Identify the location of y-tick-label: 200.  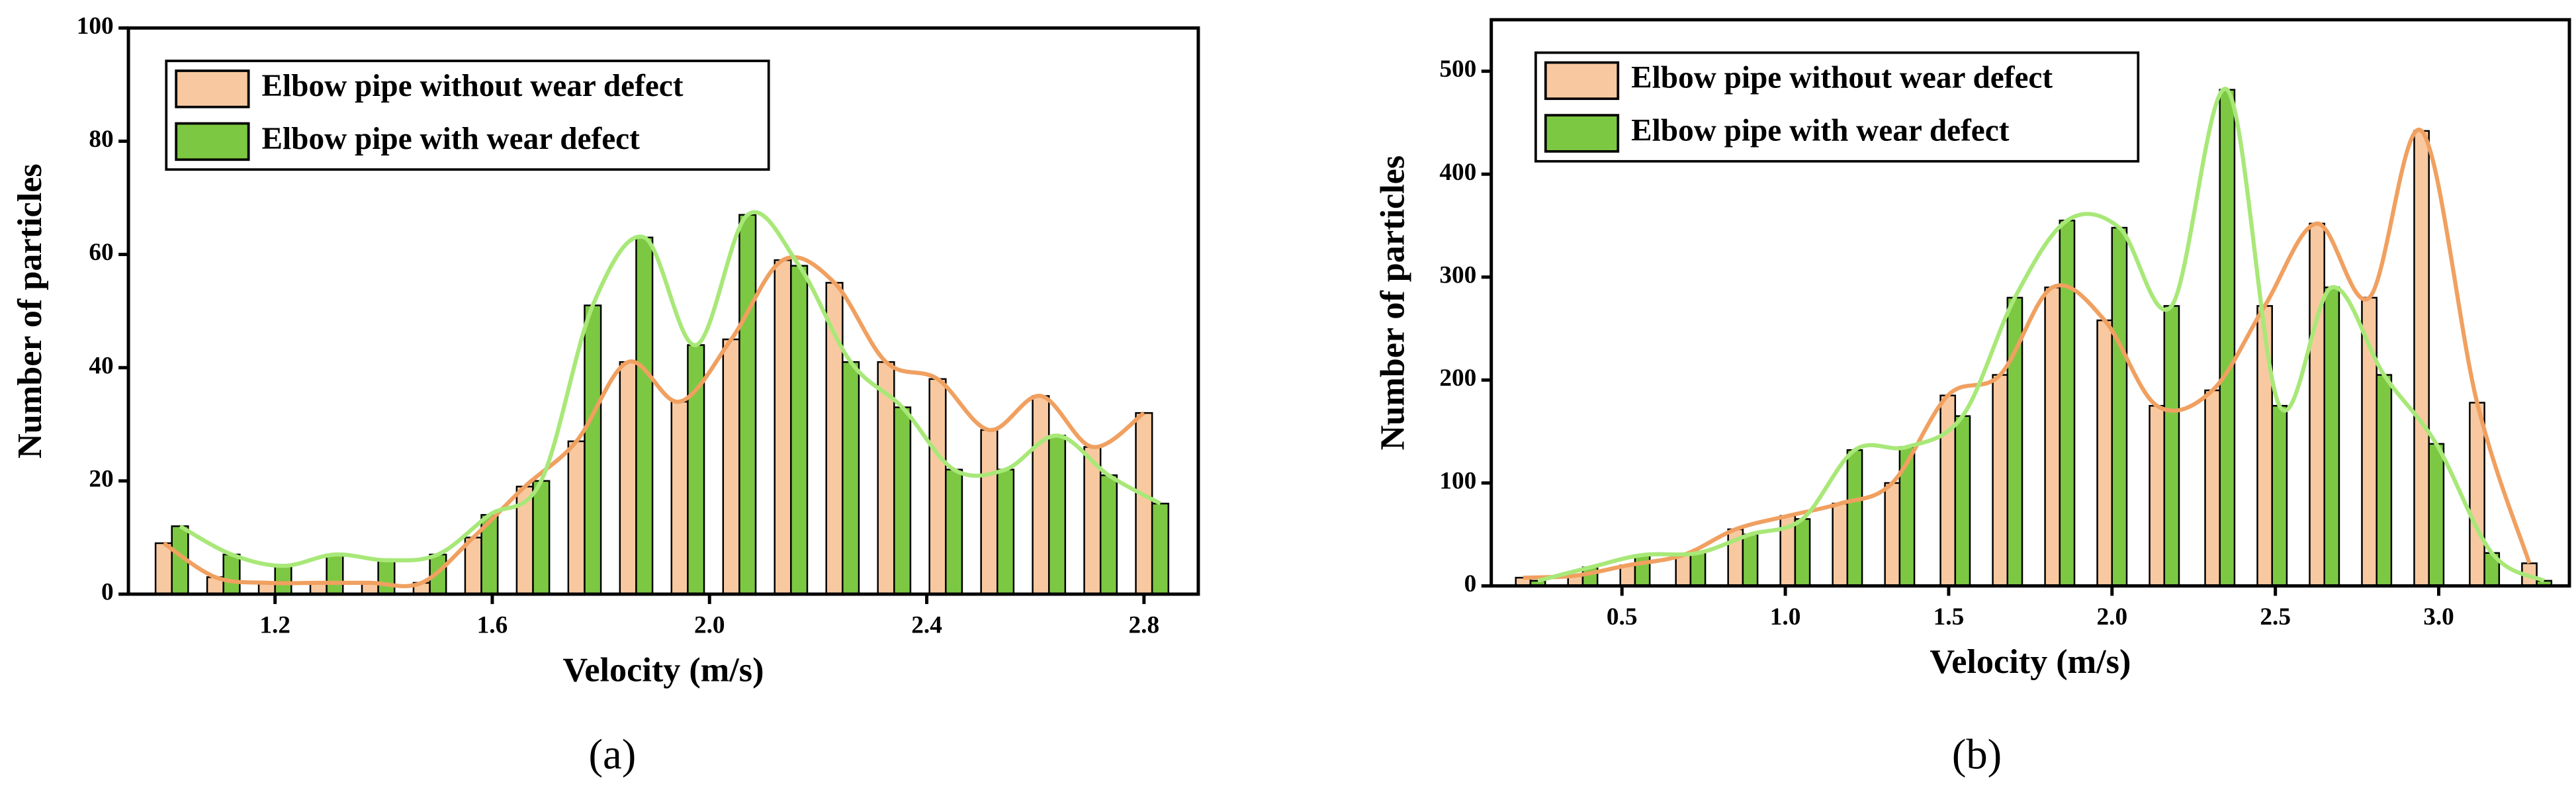
(1457, 378).